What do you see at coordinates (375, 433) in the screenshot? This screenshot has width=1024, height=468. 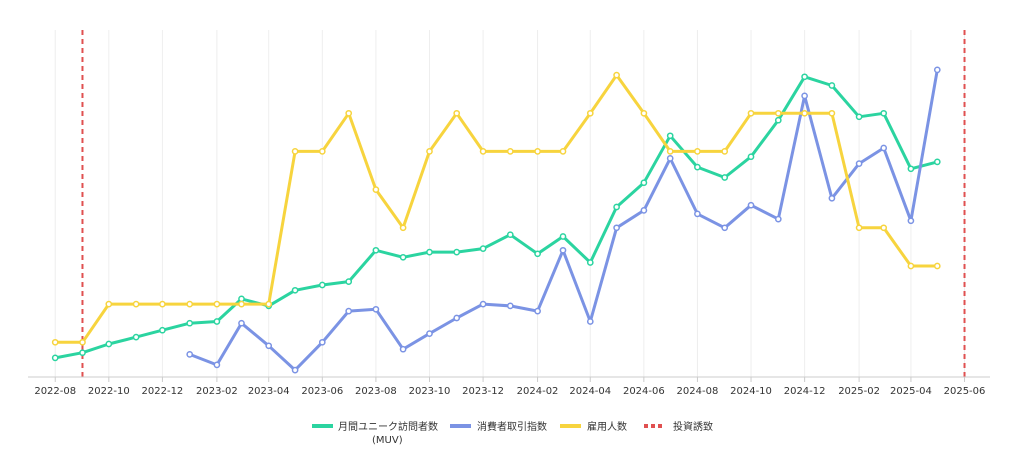 I see `legend-item-1: 月間ユニーク訪問者数(MUV)` at bounding box center [375, 433].